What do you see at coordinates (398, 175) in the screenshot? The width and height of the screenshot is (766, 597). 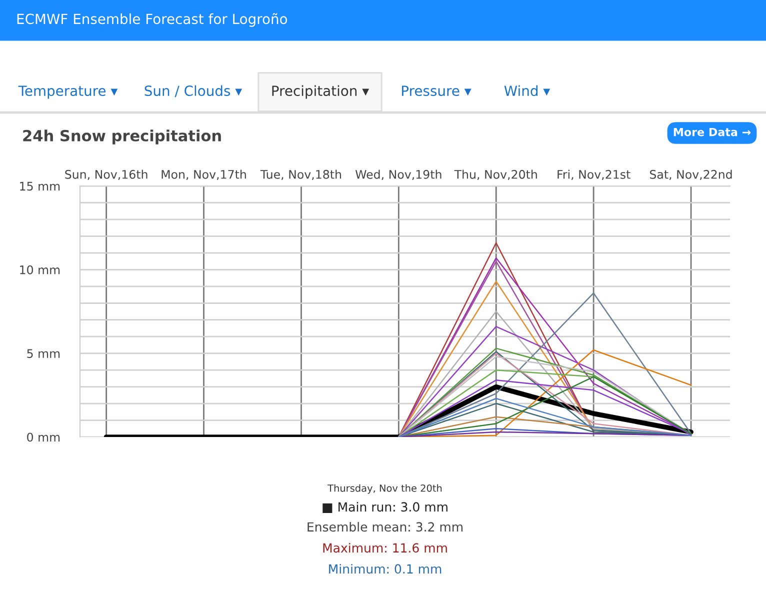 I see `x-tick-label: Wed, Nov,19th` at bounding box center [398, 175].